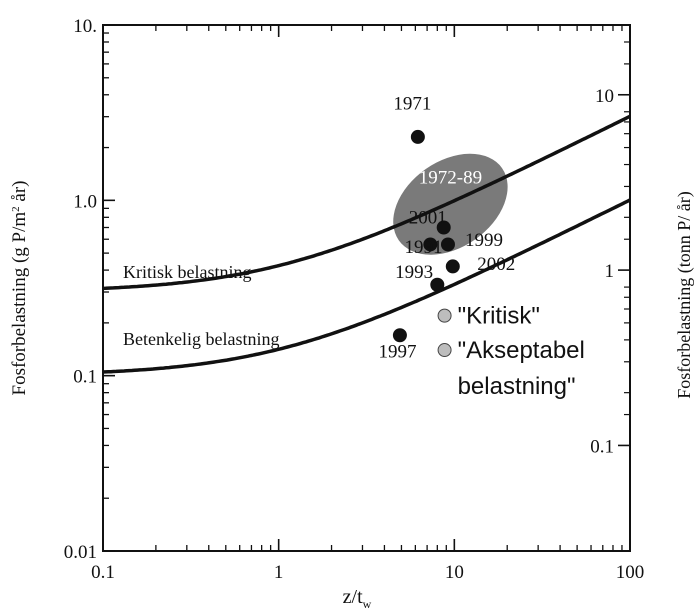 This screenshot has width=700, height=610. I want to click on y-right-tick-label-0.1: 0.1, so click(602, 446).